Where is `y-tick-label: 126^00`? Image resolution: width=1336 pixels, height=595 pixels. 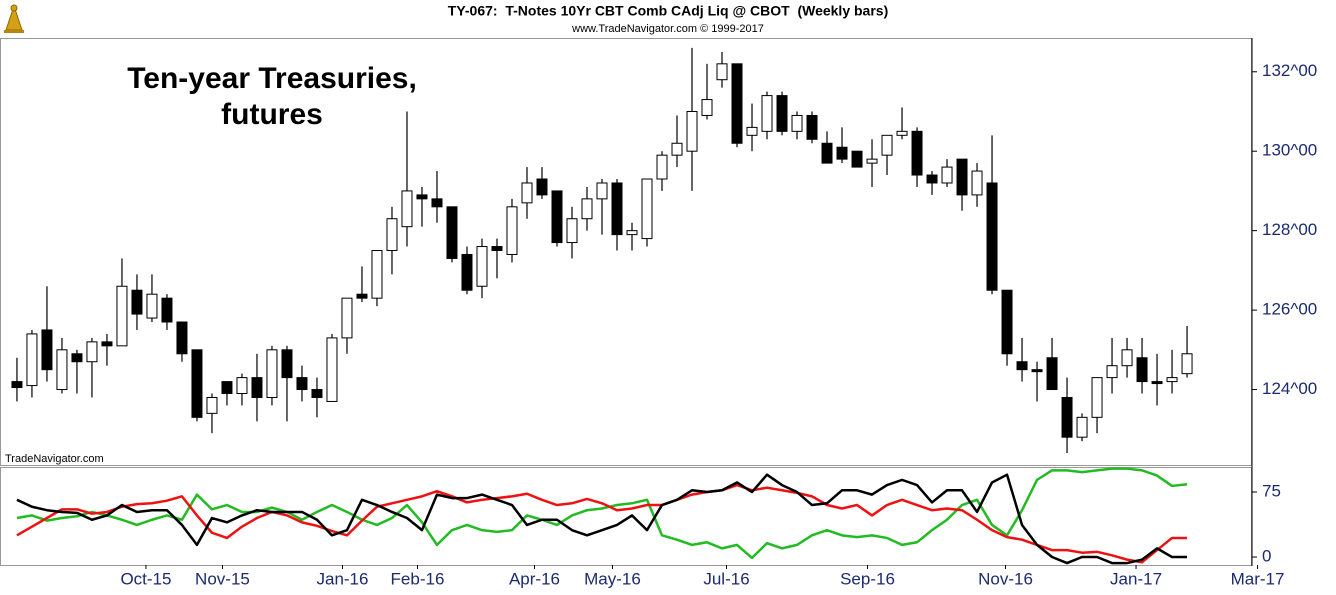 y-tick-label: 126^00 is located at coordinates (1289, 309).